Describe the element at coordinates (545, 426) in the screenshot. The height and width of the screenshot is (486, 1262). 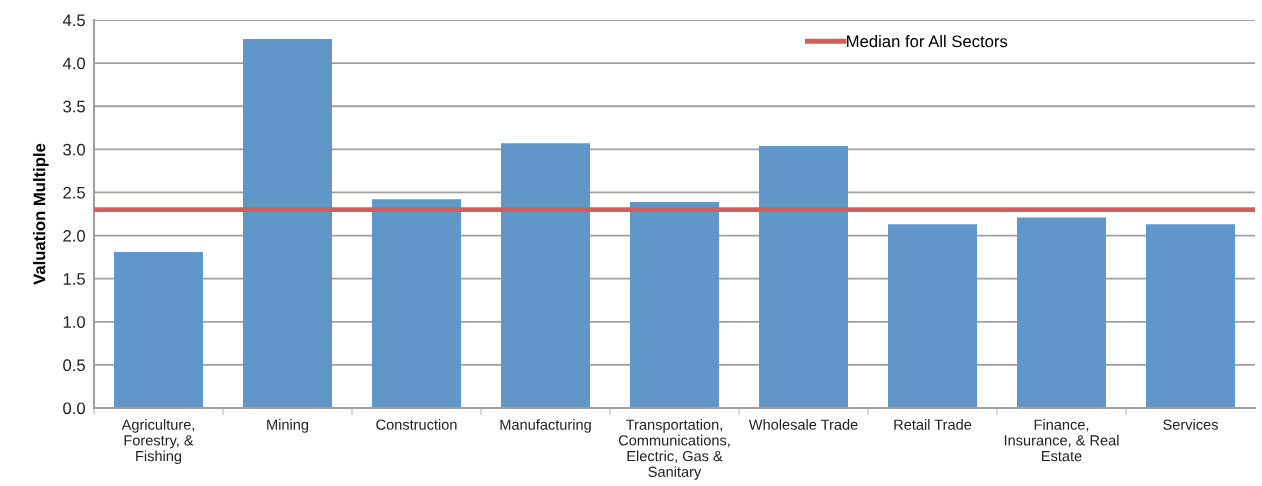
I see `x-tick-label: Manufacturing` at that location.